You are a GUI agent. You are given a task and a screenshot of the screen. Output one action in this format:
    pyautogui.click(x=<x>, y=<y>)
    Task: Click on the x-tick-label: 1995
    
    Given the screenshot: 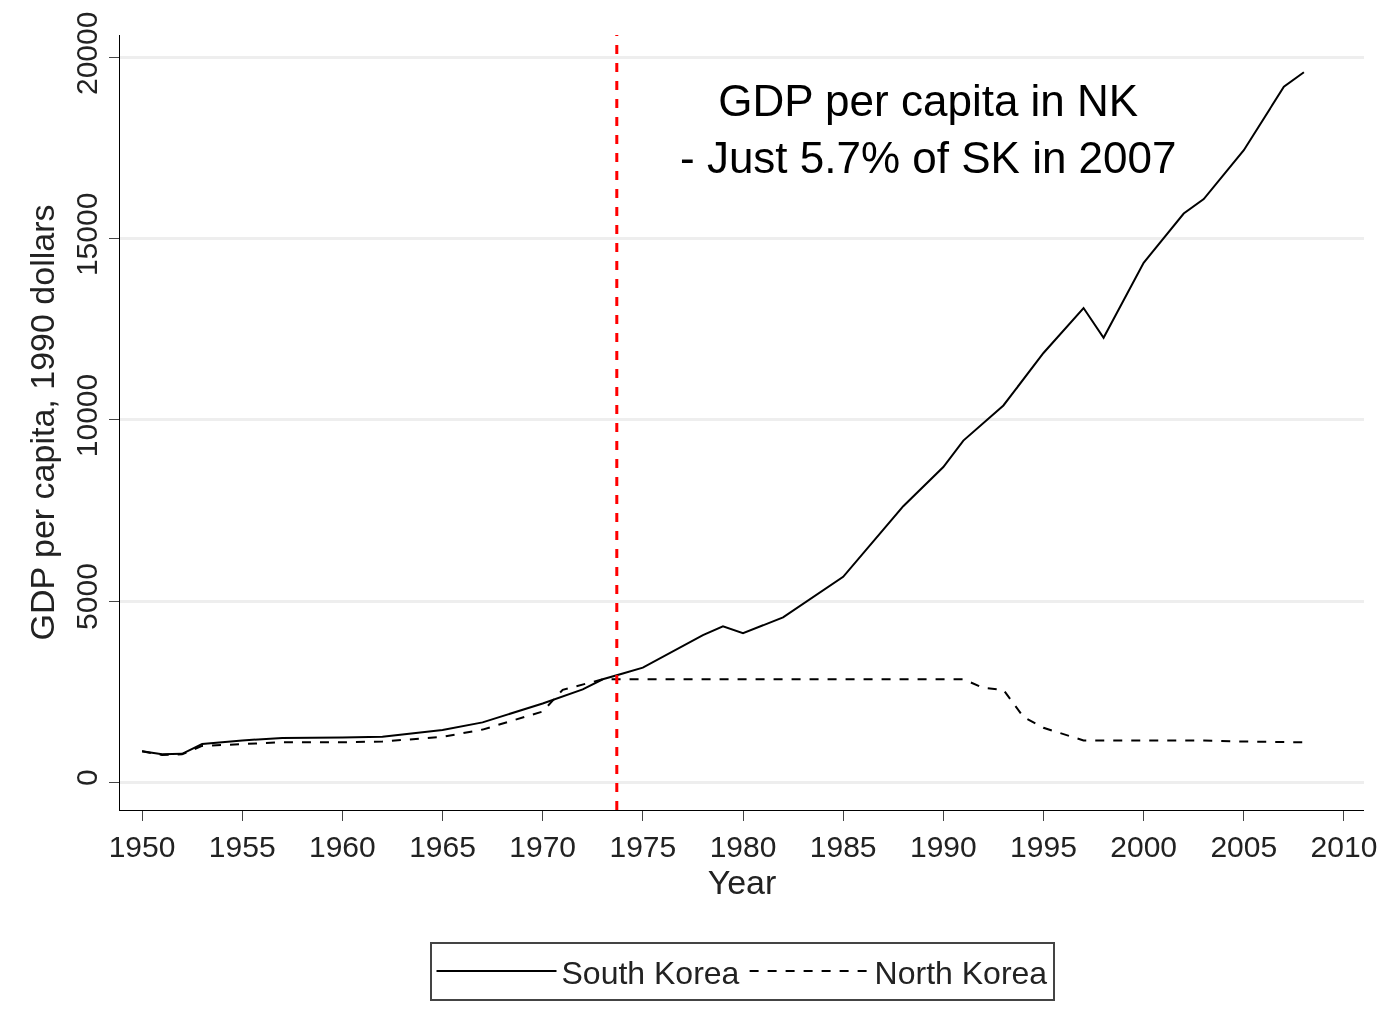 What is the action you would take?
    pyautogui.click(x=1043, y=846)
    